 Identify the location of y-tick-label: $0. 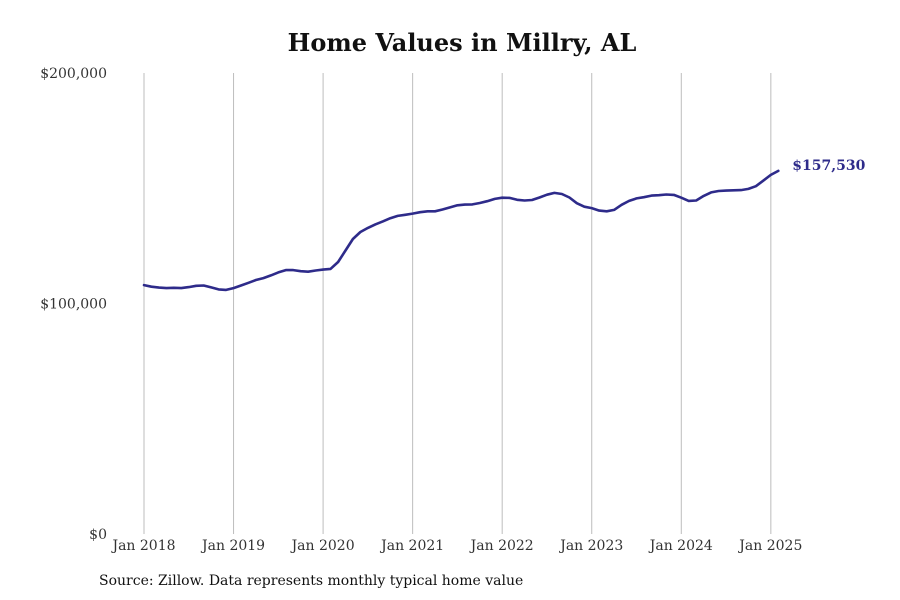
(98, 535).